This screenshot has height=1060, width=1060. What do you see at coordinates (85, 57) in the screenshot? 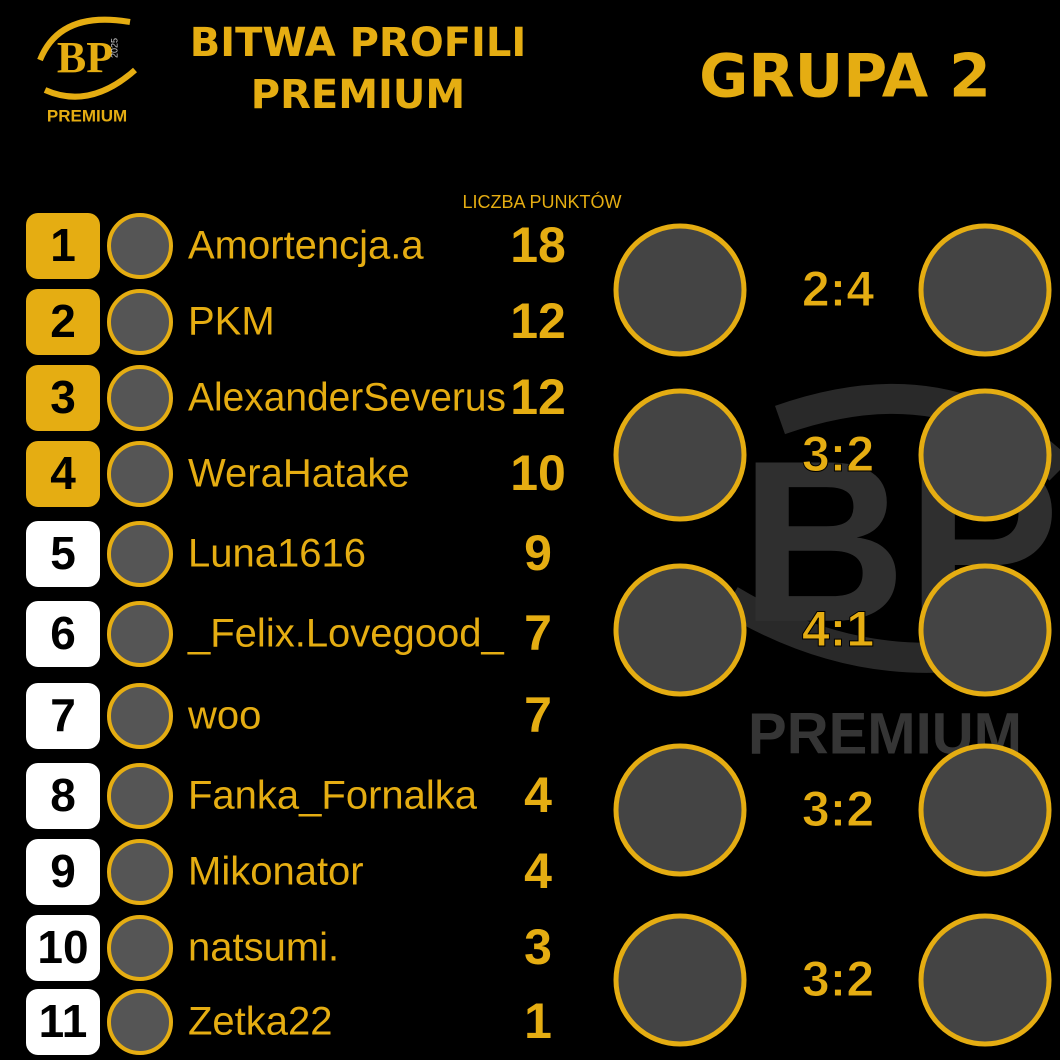
I see `logo-initials: BP` at bounding box center [85, 57].